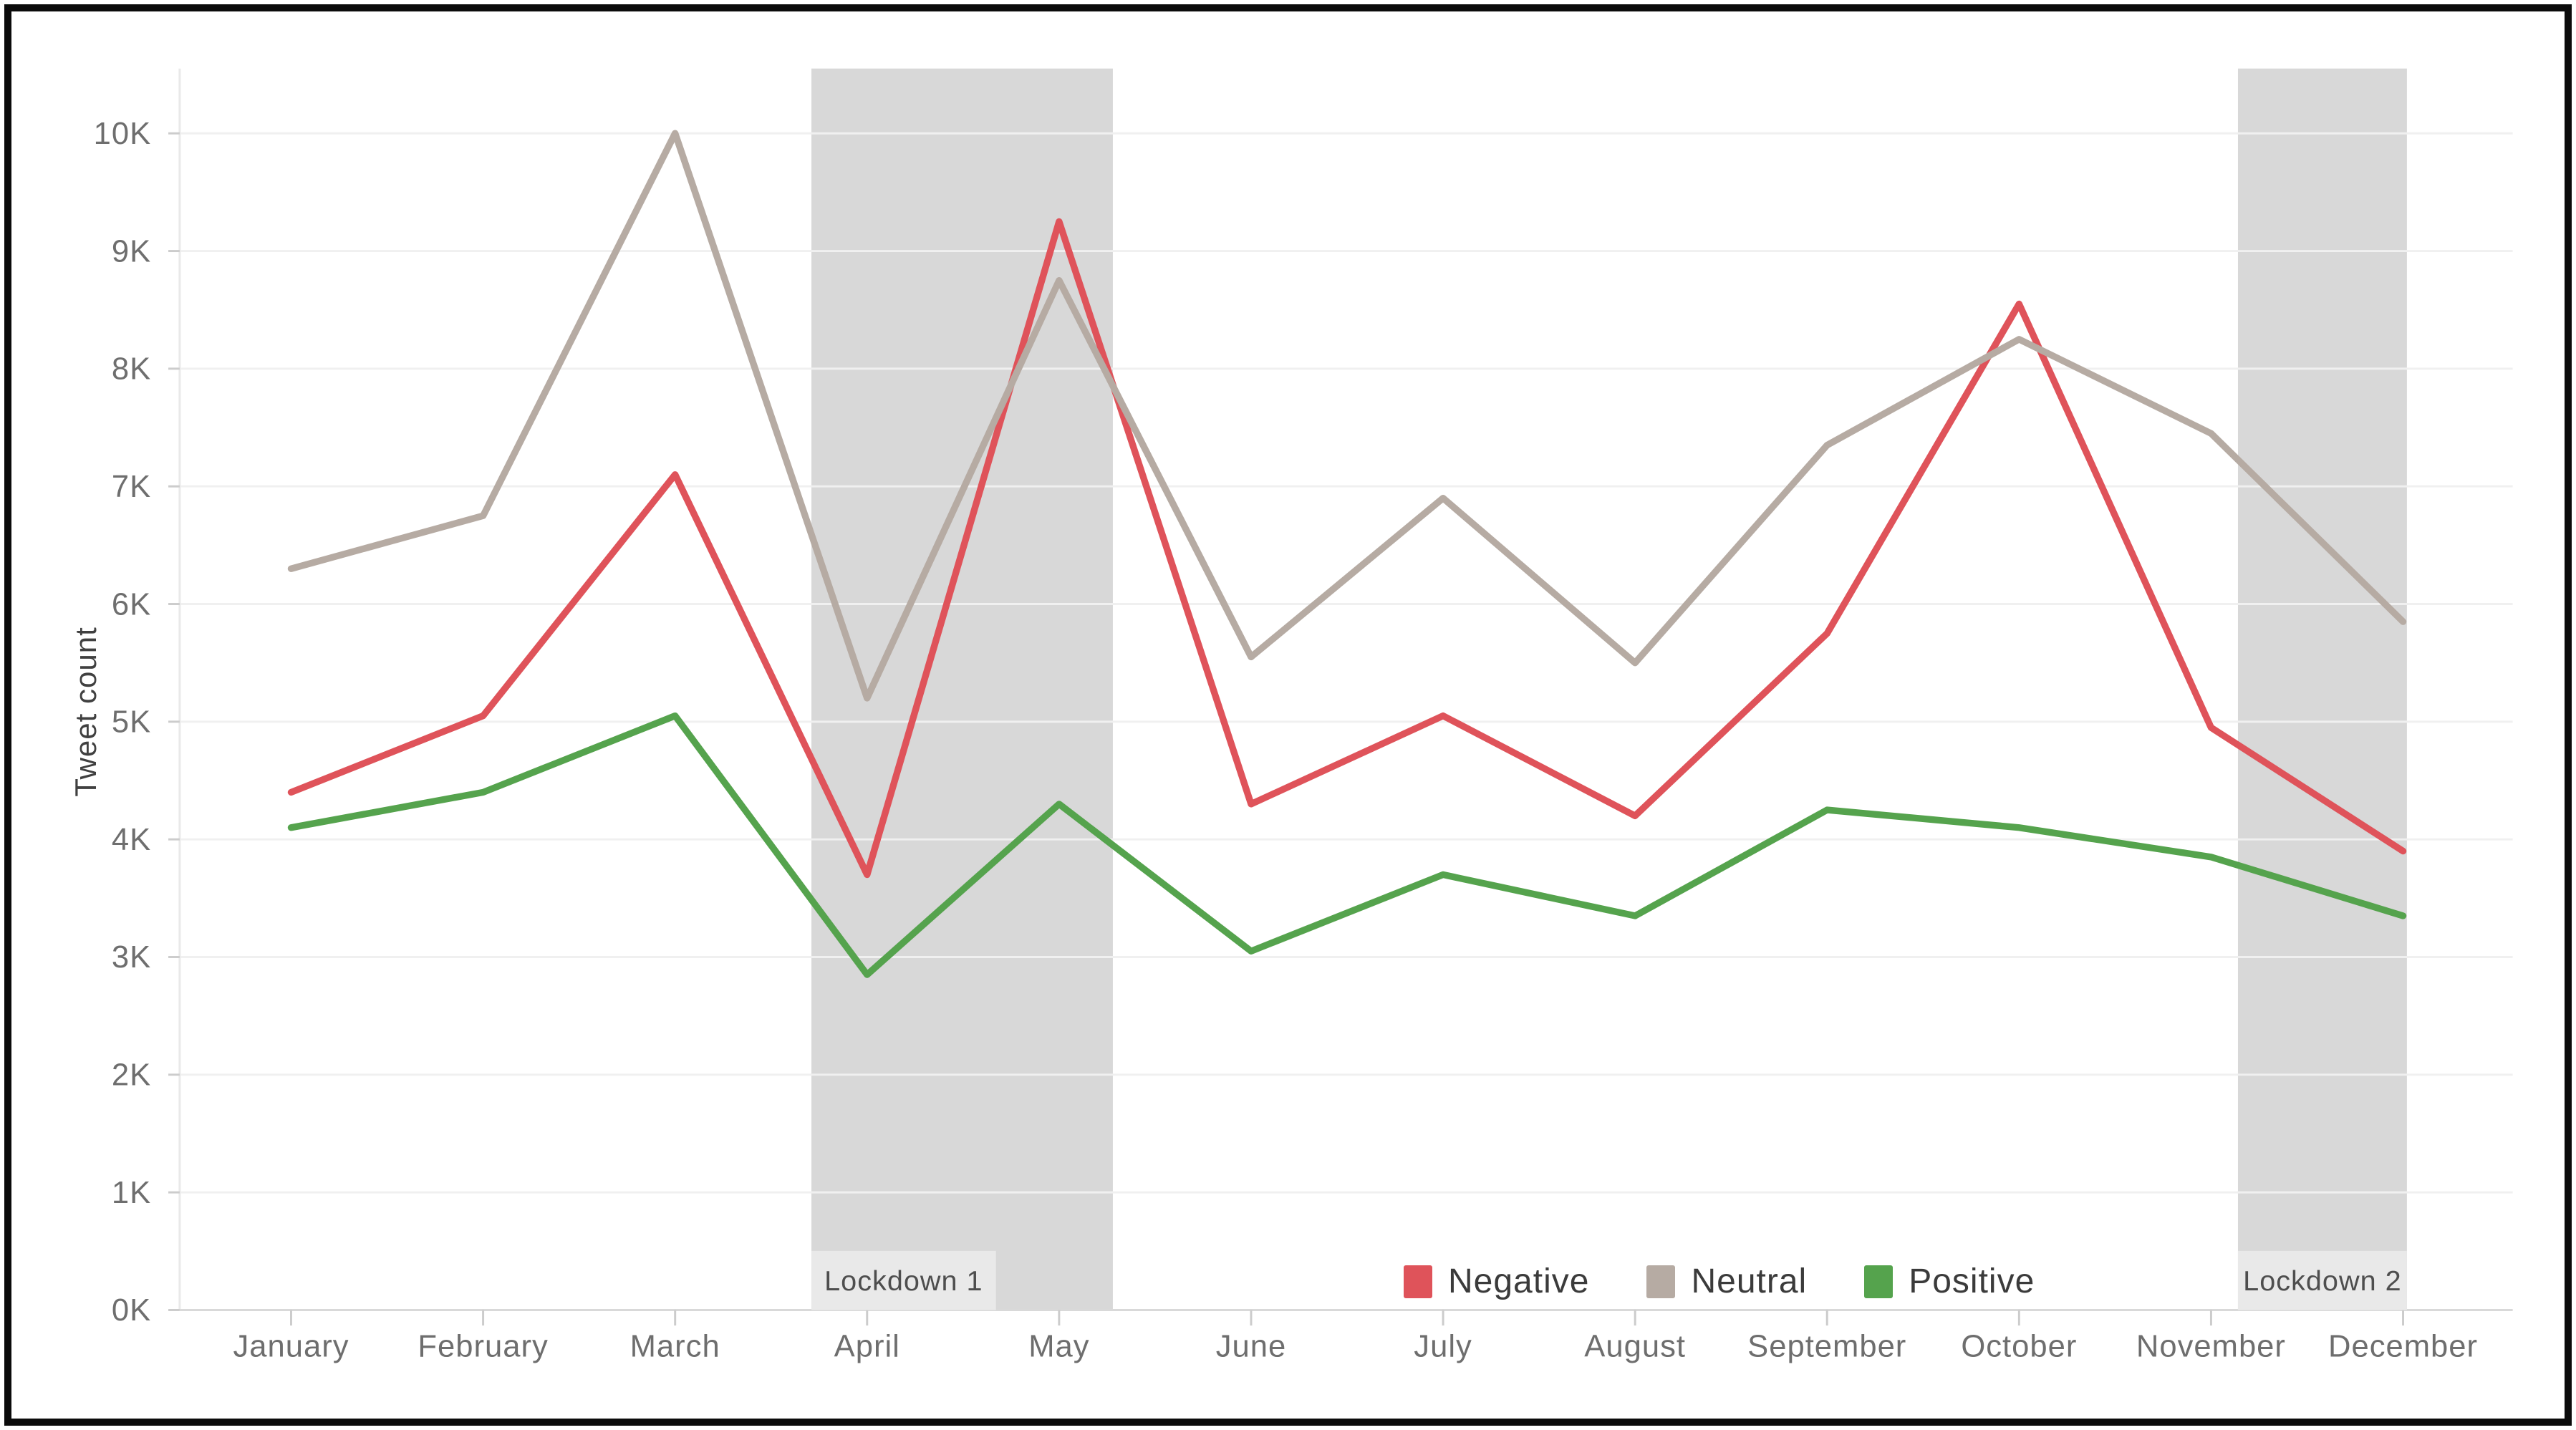 Image resolution: width=2576 pixels, height=1430 pixels. What do you see at coordinates (131, 252) in the screenshot?
I see `y-tick-label: 9K` at bounding box center [131, 252].